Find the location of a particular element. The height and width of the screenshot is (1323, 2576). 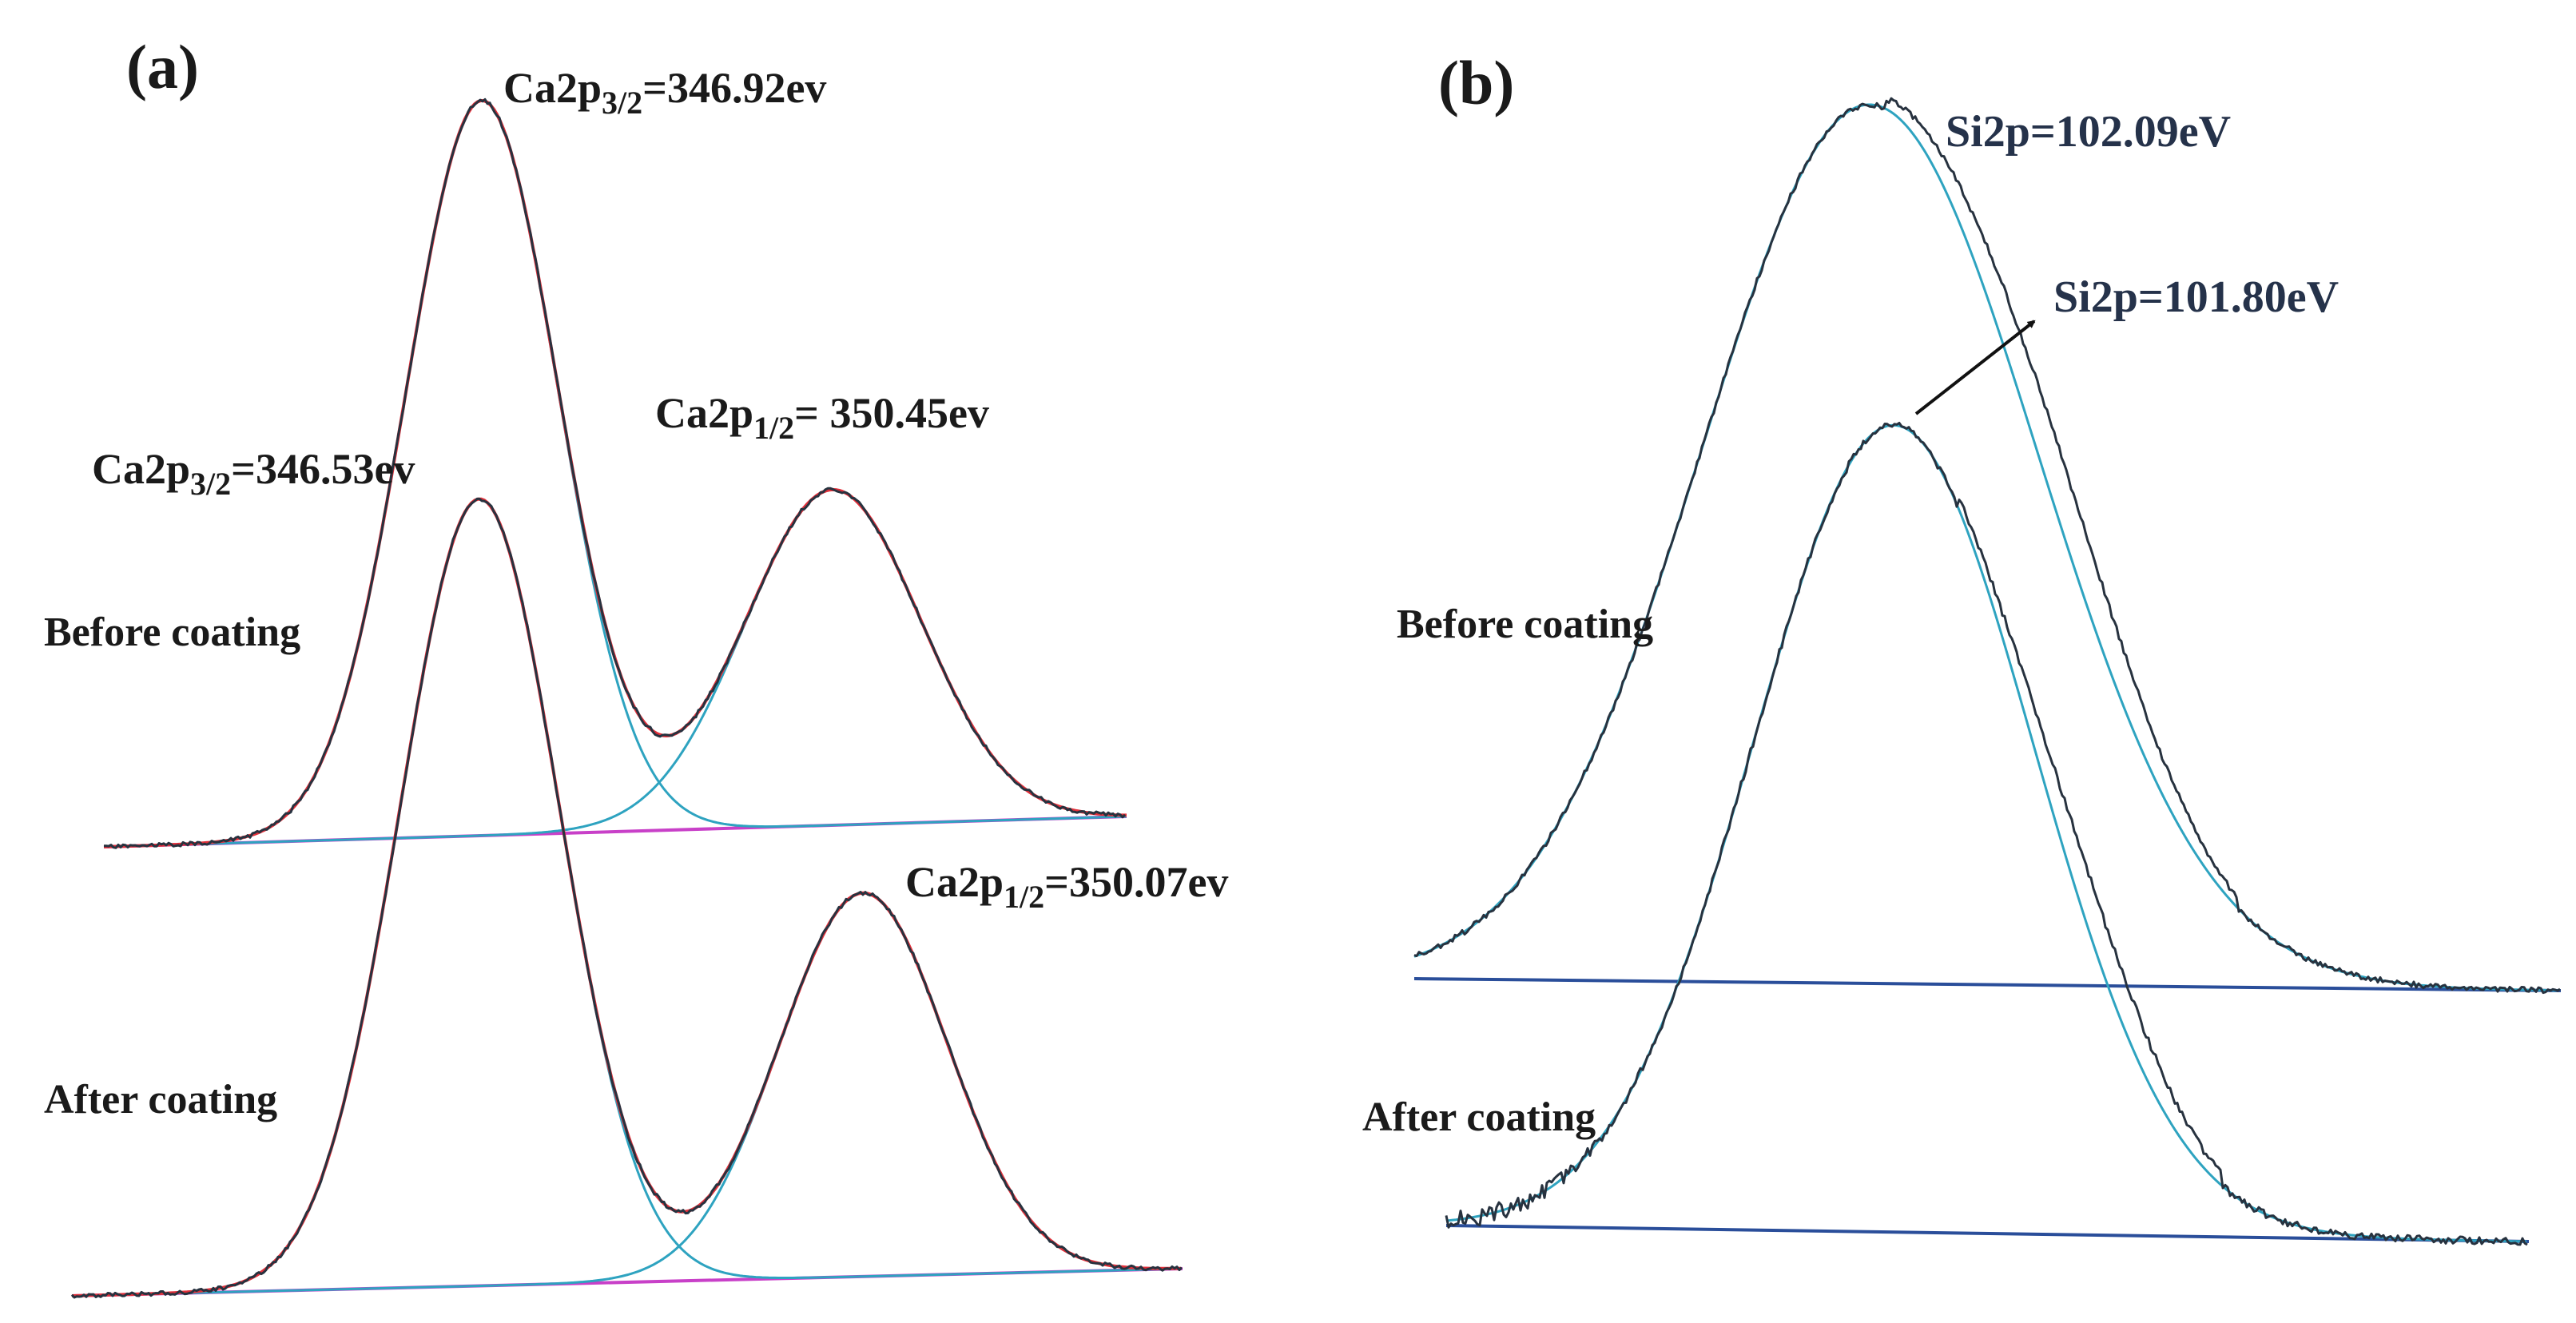

panel-b-before-label: Before coating is located at coordinates (1525, 624).